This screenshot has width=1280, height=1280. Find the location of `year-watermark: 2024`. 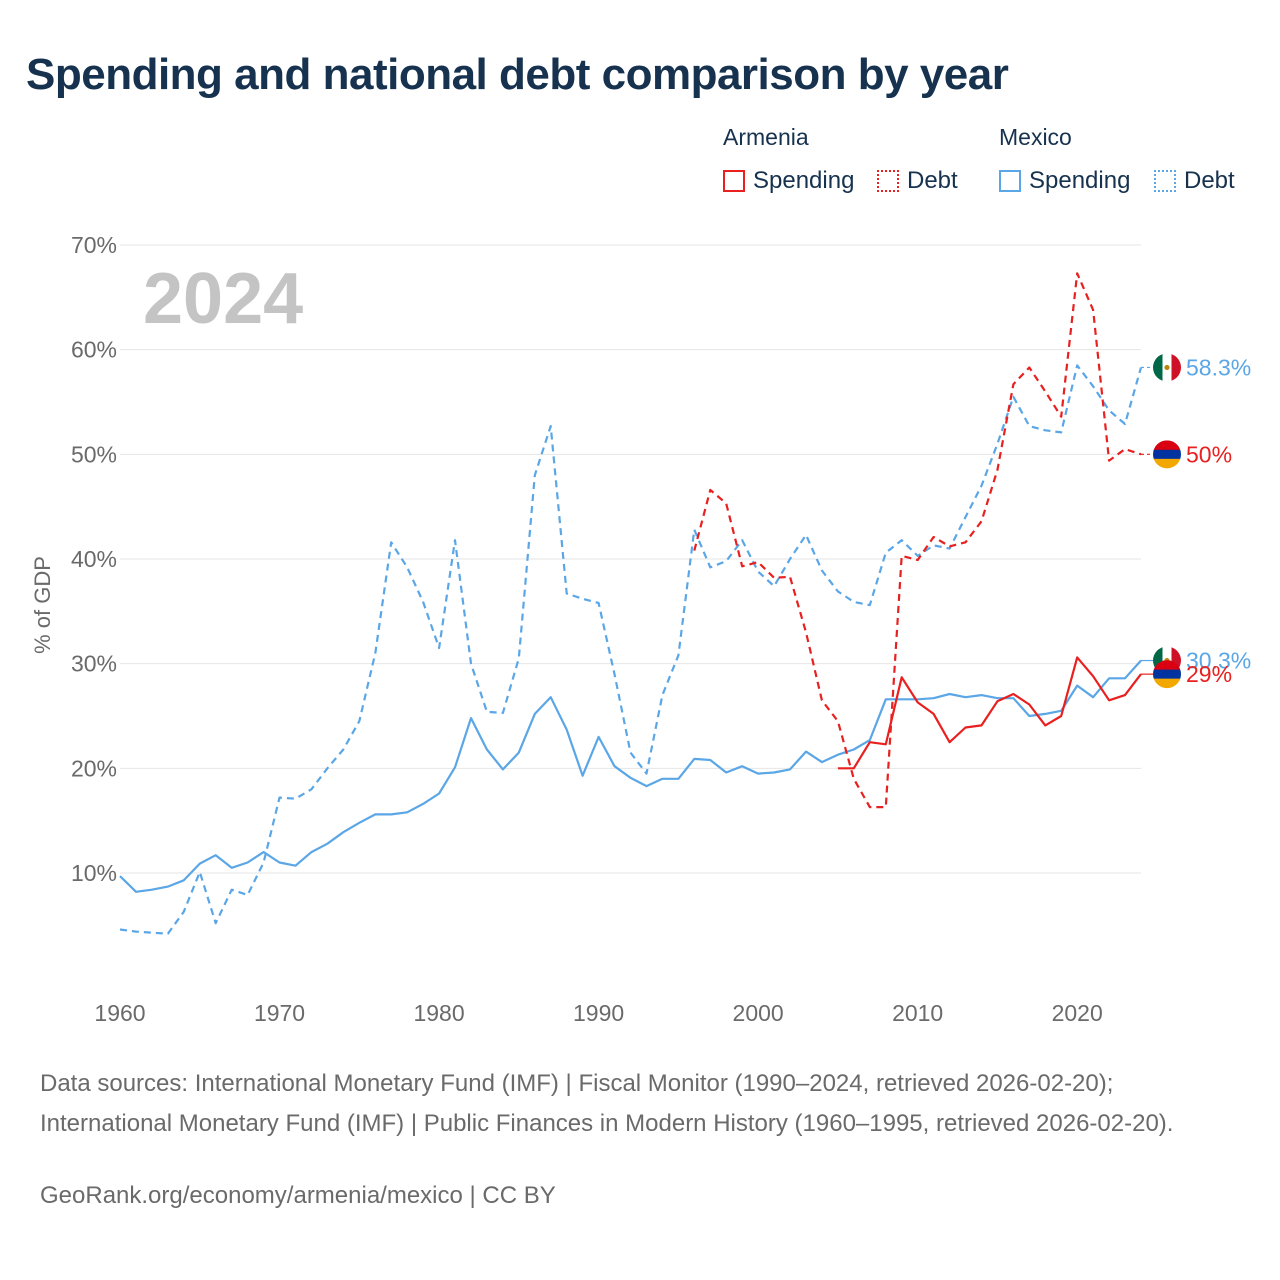

year-watermark: 2024 is located at coordinates (223, 299).